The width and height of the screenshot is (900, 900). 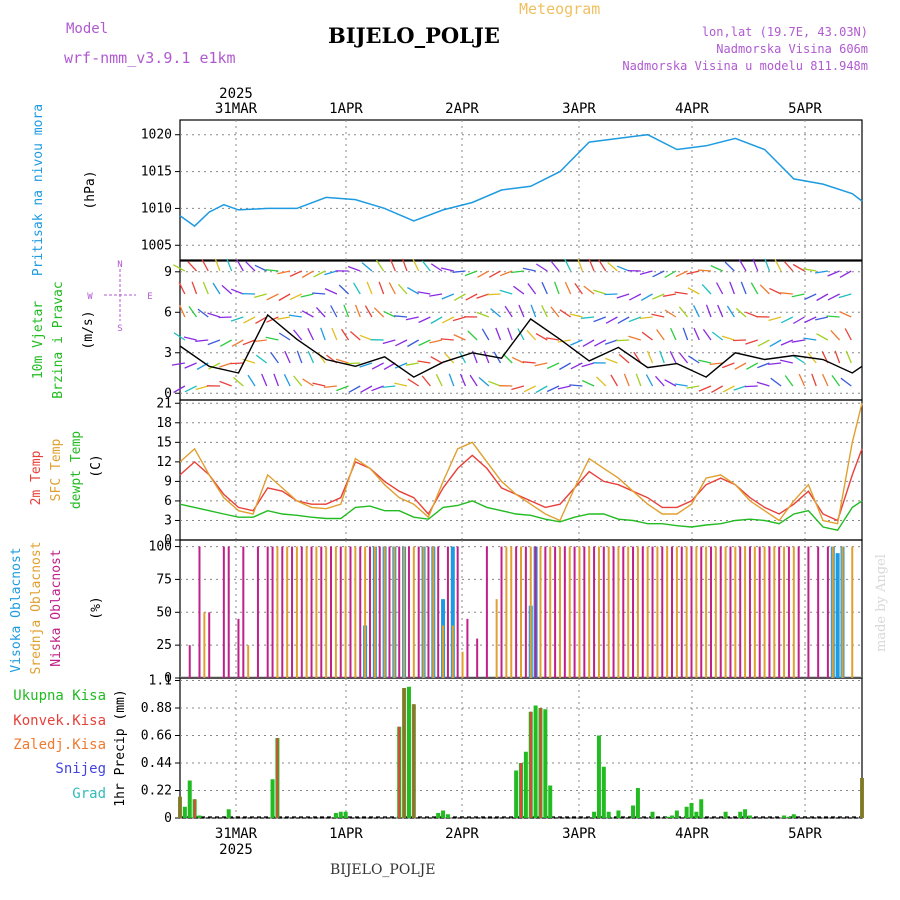 What do you see at coordinates (164, 423) in the screenshot?
I see `ytick-label-temperature-6: 18` at bounding box center [164, 423].